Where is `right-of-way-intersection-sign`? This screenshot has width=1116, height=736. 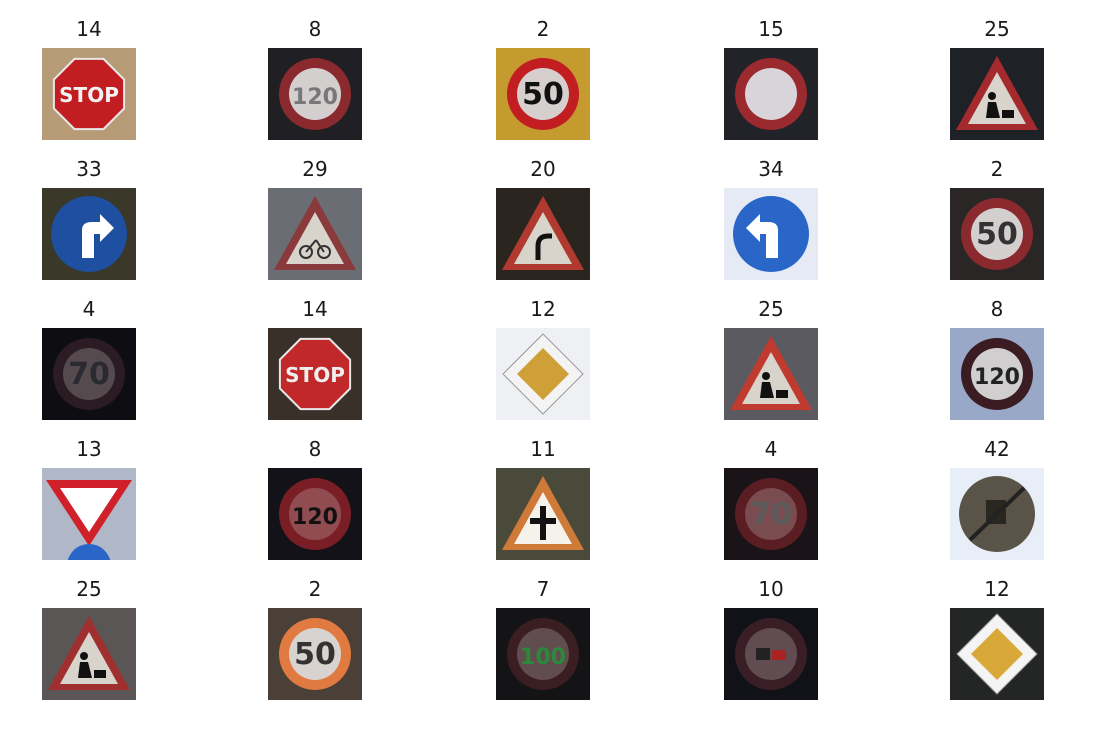 right-of-way-intersection-sign is located at coordinates (543, 513).